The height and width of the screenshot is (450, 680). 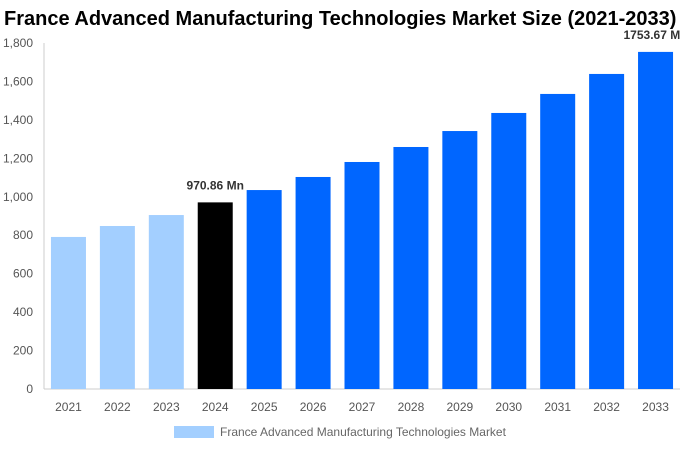 What do you see at coordinates (18, 158) in the screenshot?
I see `y-tick-label: 1,200` at bounding box center [18, 158].